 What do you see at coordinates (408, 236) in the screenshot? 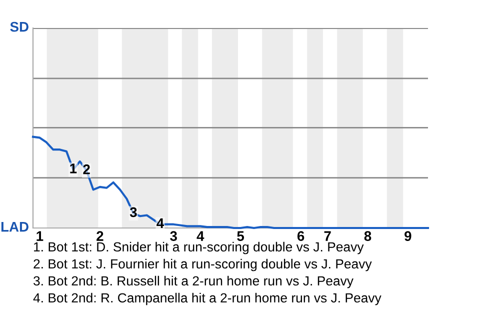
I see `x-tick-label: 9` at bounding box center [408, 236].